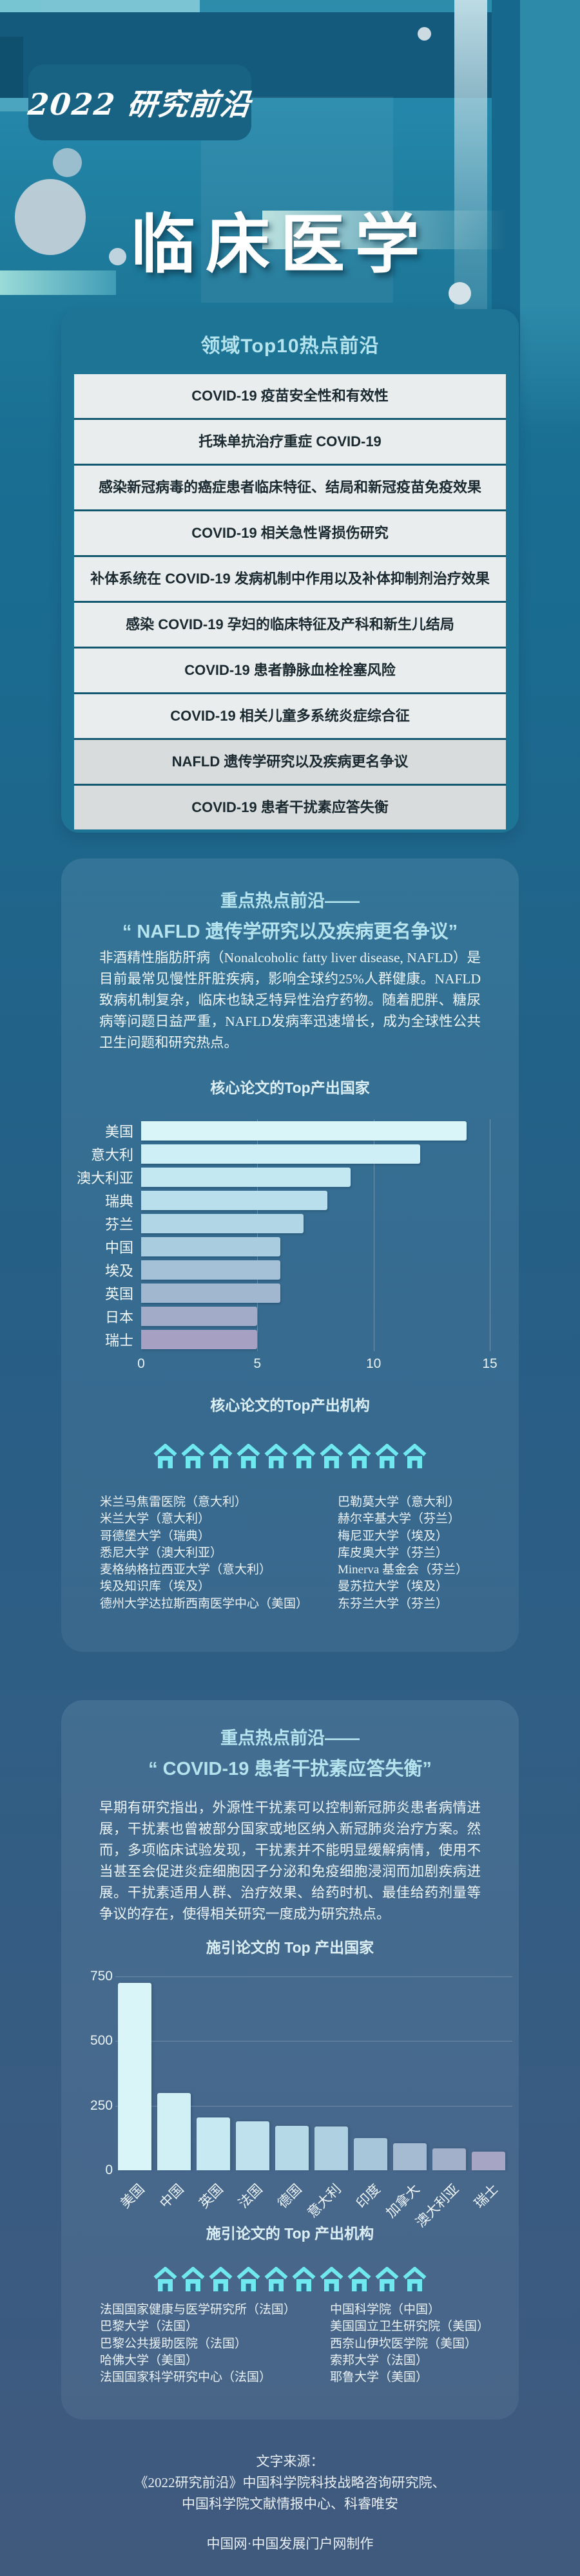  What do you see at coordinates (394, 1603) in the screenshot?
I see `institution-item: 东芬兰大学（芬兰）` at bounding box center [394, 1603].